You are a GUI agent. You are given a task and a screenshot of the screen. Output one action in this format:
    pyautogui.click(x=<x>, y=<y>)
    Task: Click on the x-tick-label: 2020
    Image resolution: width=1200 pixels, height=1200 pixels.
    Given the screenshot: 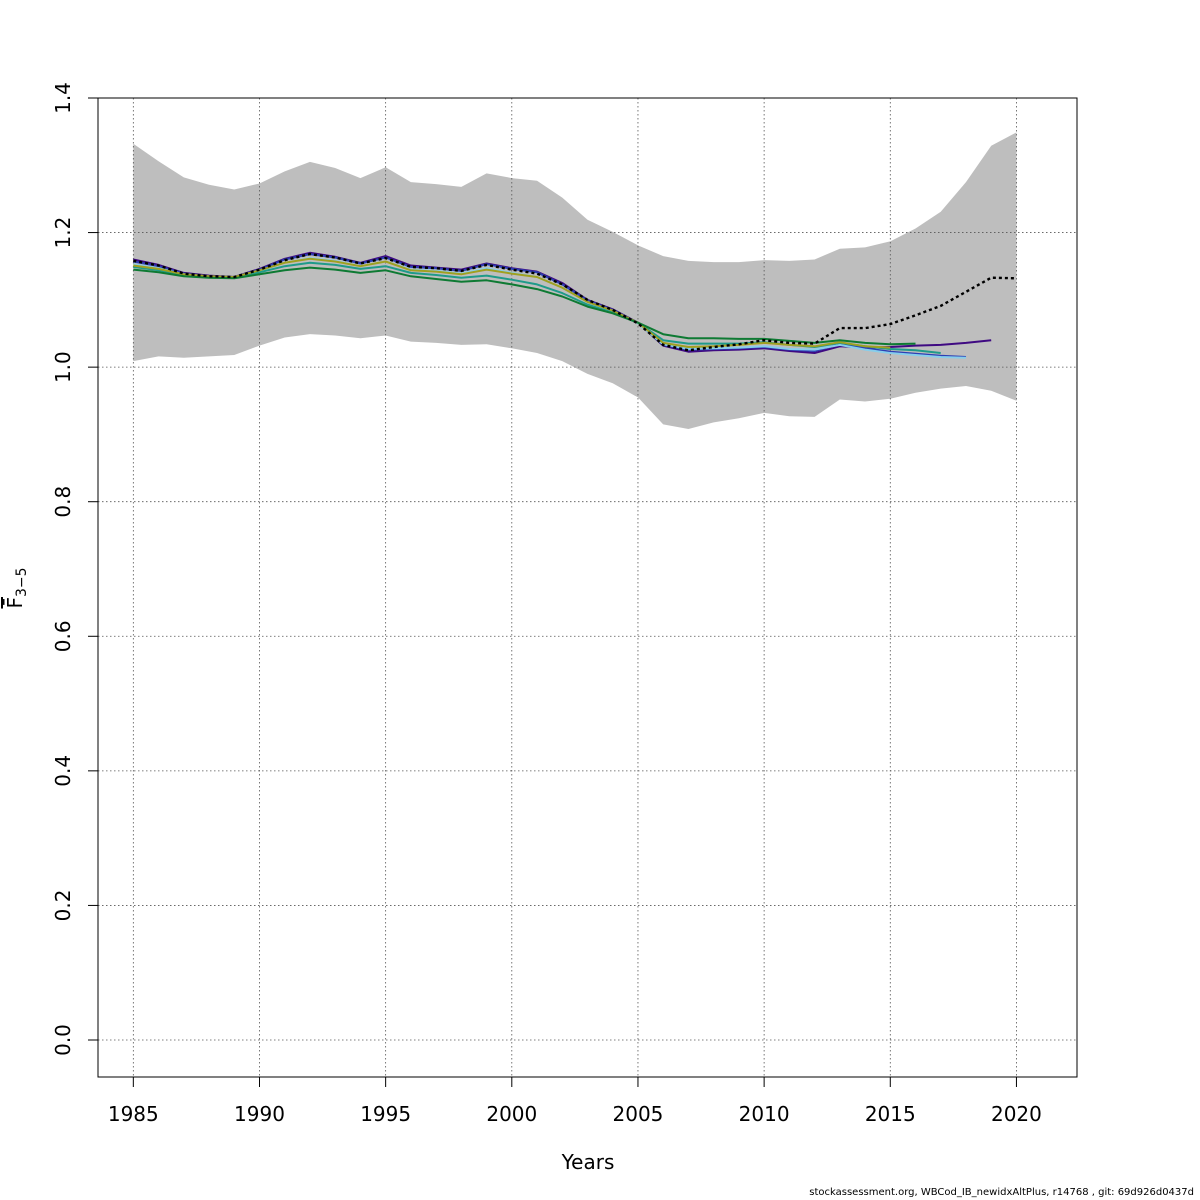 What is the action you would take?
    pyautogui.click(x=1016, y=1114)
    